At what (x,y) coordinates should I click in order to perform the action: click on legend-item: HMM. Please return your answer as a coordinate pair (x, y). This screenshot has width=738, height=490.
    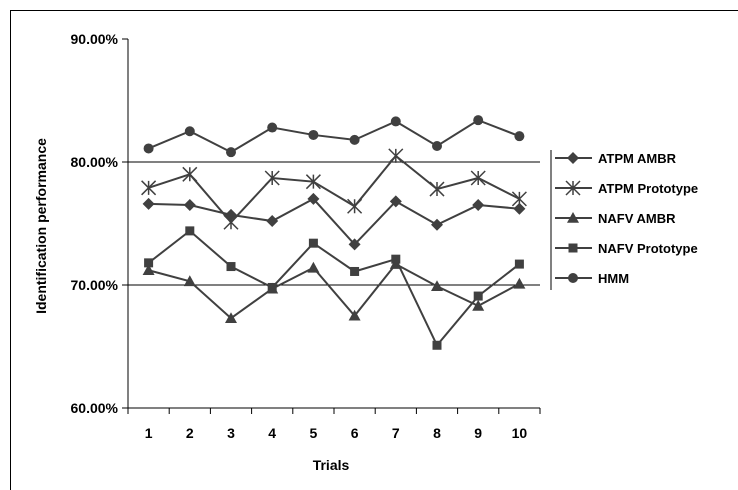
    Looking at the image, I should click on (592, 278).